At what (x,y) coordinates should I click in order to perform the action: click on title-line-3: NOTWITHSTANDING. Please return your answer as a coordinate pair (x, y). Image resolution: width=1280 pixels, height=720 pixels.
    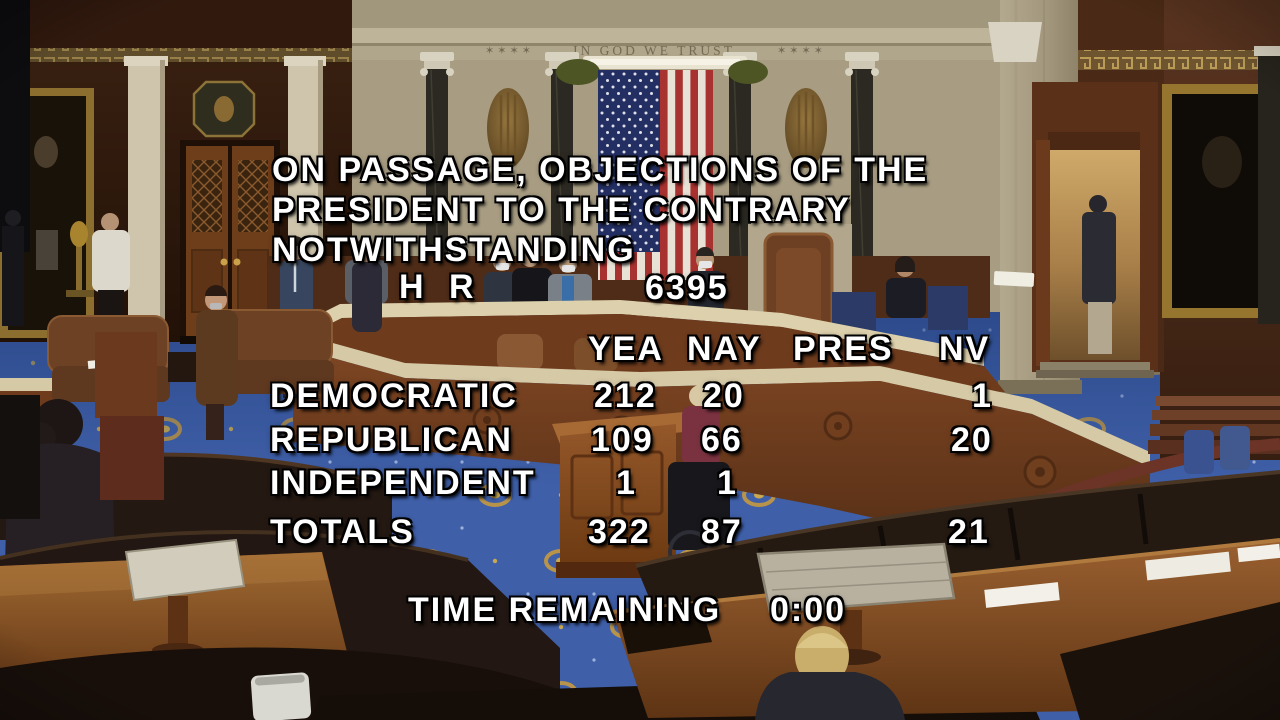
    Looking at the image, I should click on (454, 250).